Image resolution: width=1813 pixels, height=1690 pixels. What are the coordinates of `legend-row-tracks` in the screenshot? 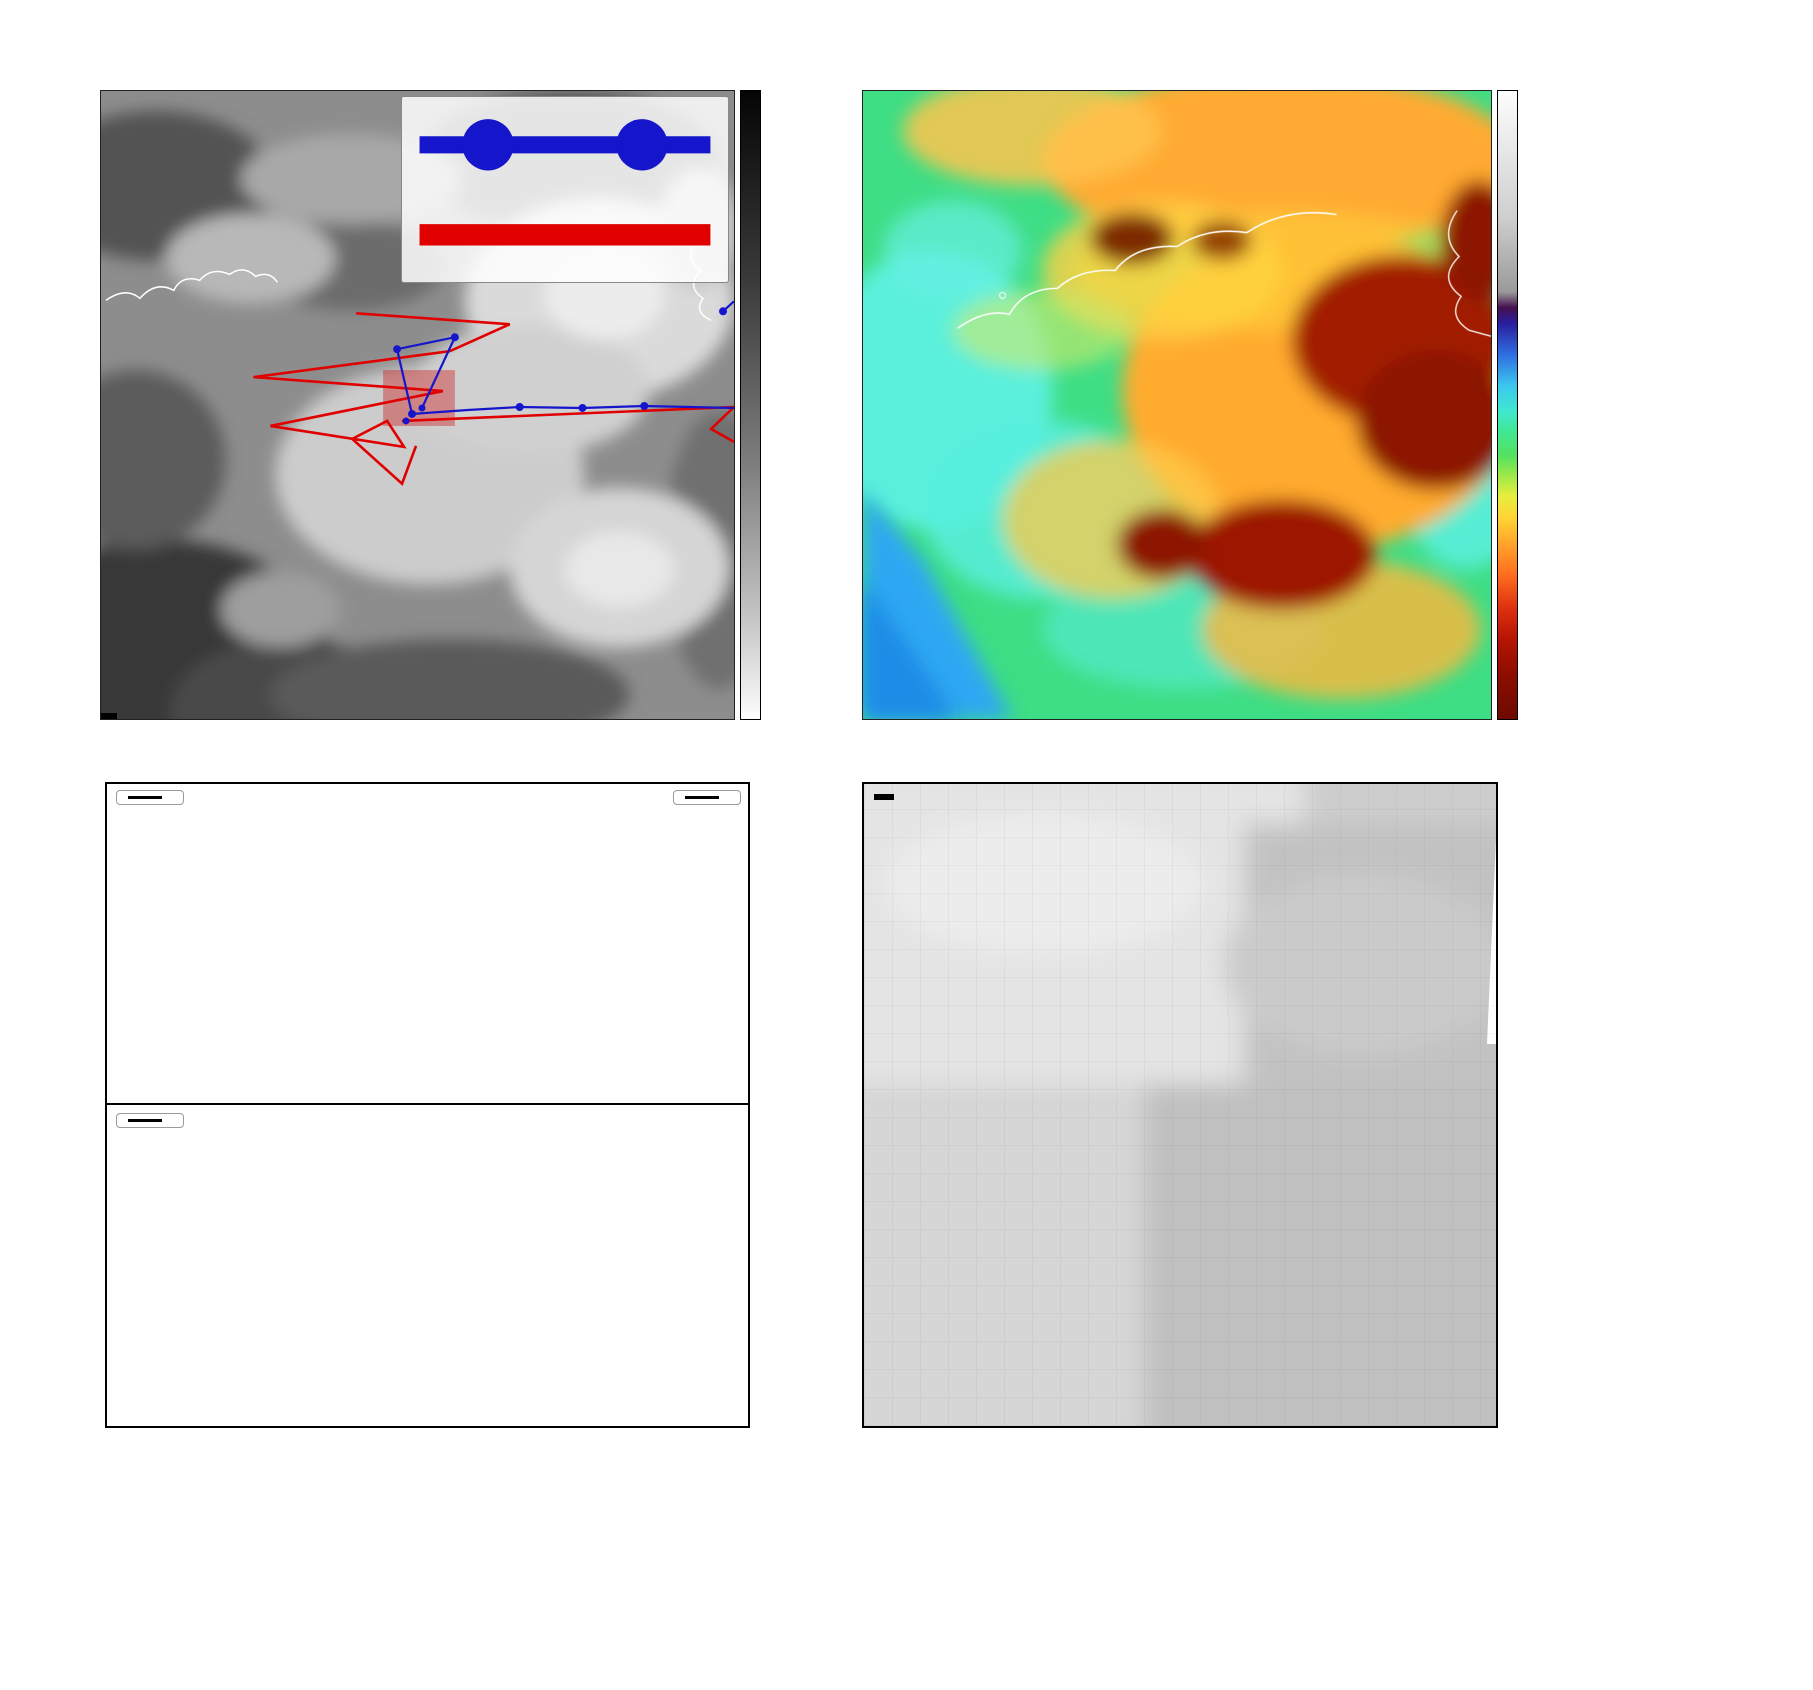 It's located at (565, 145).